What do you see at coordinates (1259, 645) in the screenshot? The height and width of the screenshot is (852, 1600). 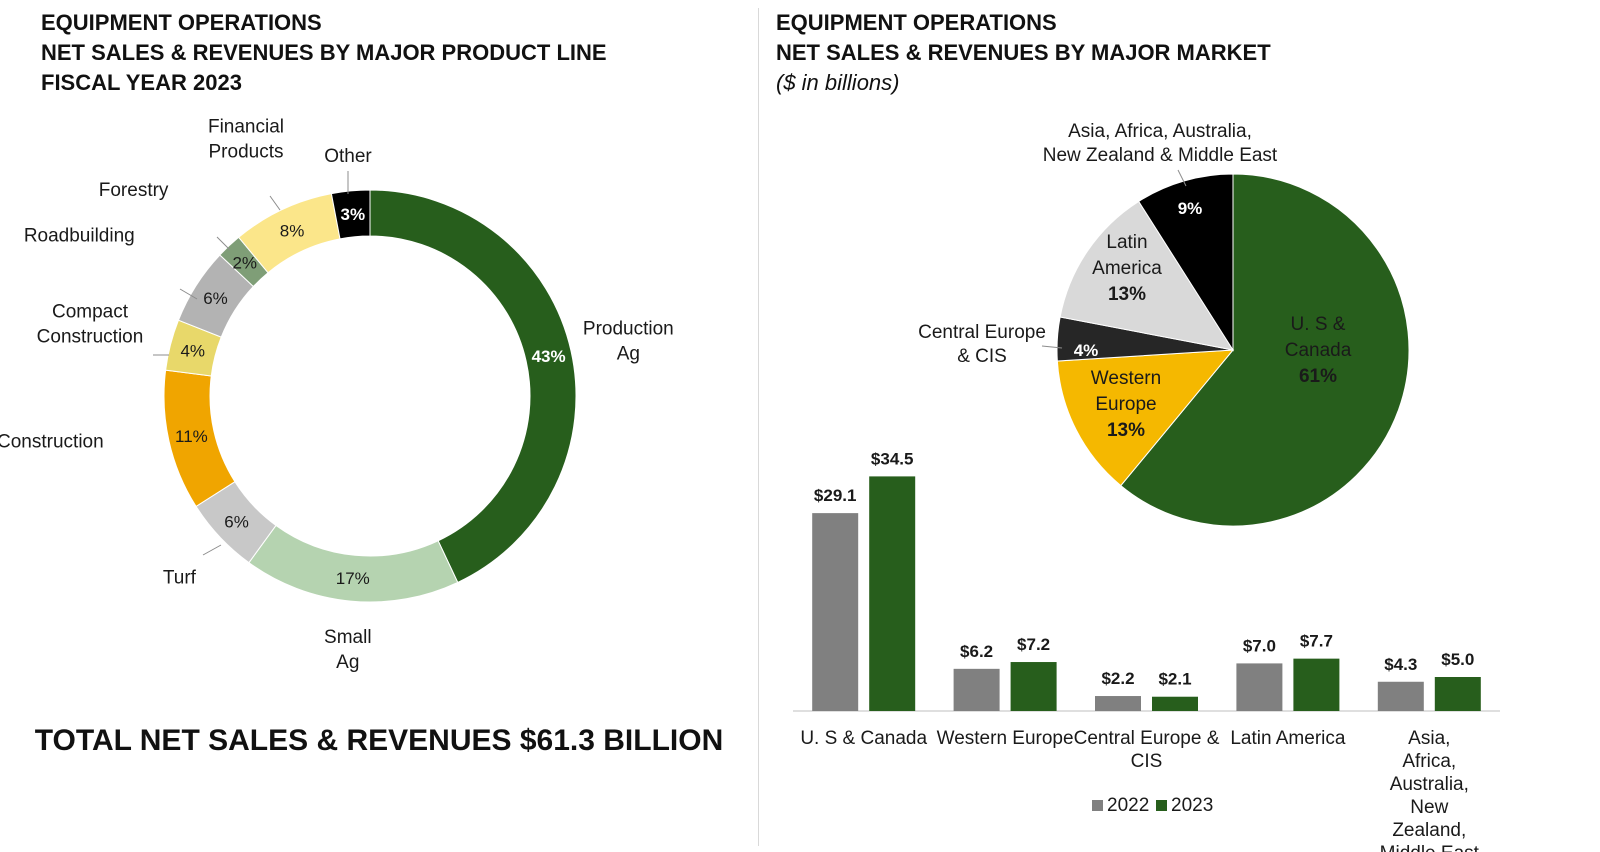 I see `bar-value-2022-latin-america: $7.0` at bounding box center [1259, 645].